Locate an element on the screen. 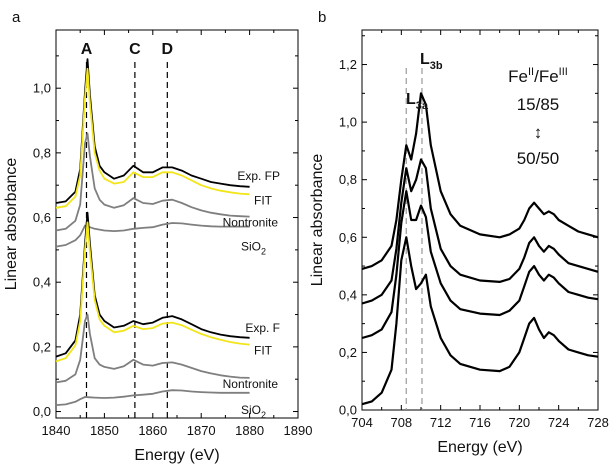  panel-b-xtick-label: 716 is located at coordinates (480, 422).